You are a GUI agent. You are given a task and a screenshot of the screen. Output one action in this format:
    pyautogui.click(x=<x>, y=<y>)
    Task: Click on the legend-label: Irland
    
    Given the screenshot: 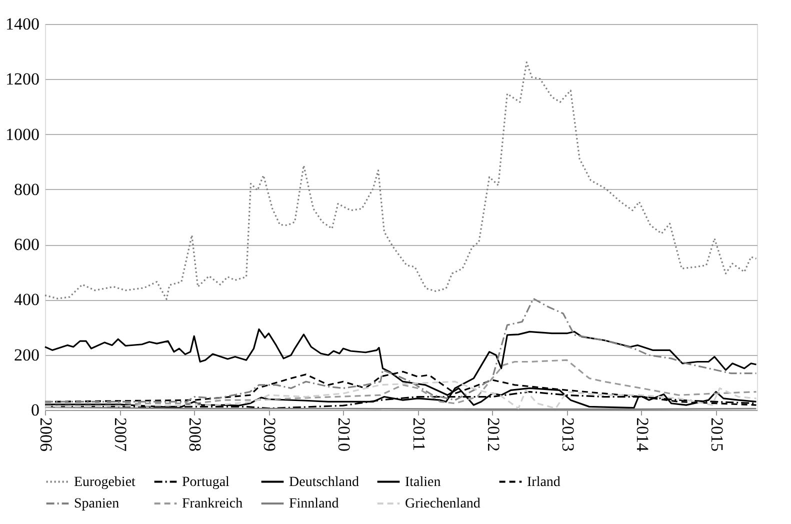 What is the action you would take?
    pyautogui.click(x=543, y=482)
    